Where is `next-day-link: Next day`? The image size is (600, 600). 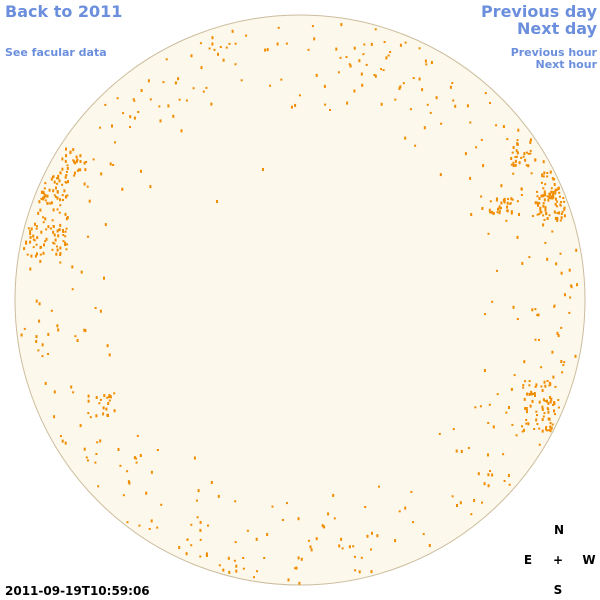
next-day-link: Next day is located at coordinates (557, 28).